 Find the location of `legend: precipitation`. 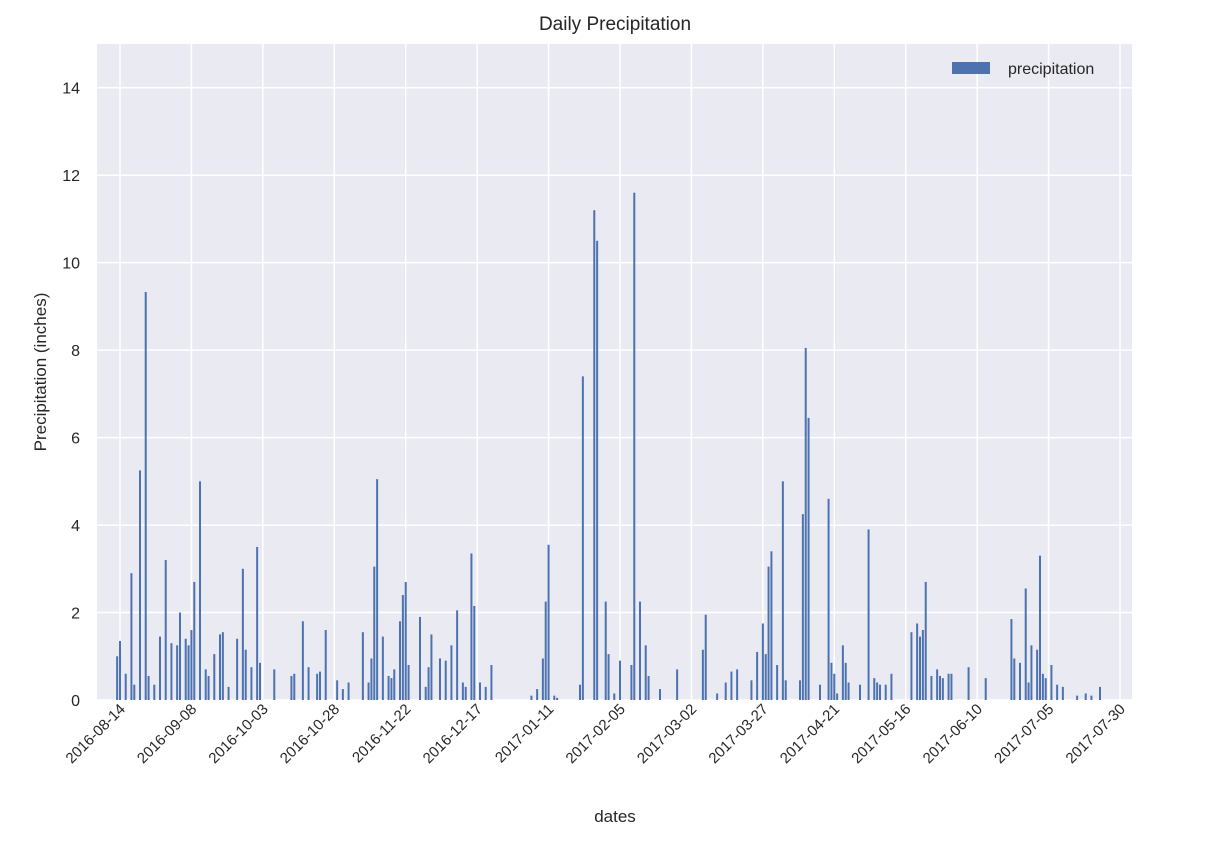

legend: precipitation is located at coordinates (1023, 69).